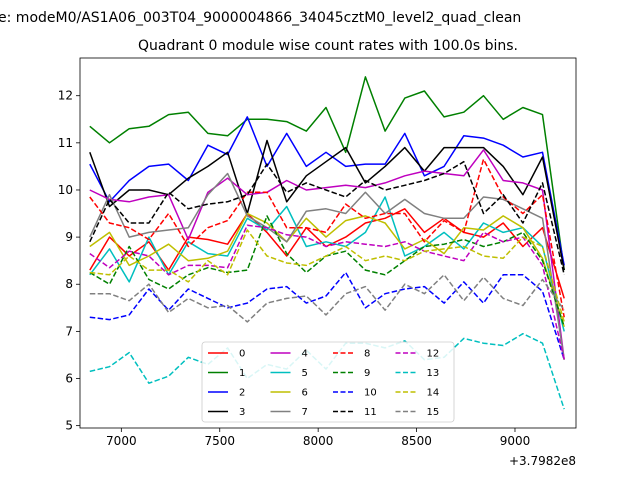 The width and height of the screenshot is (640, 480). I want to click on legend-label: 11, so click(370, 412).